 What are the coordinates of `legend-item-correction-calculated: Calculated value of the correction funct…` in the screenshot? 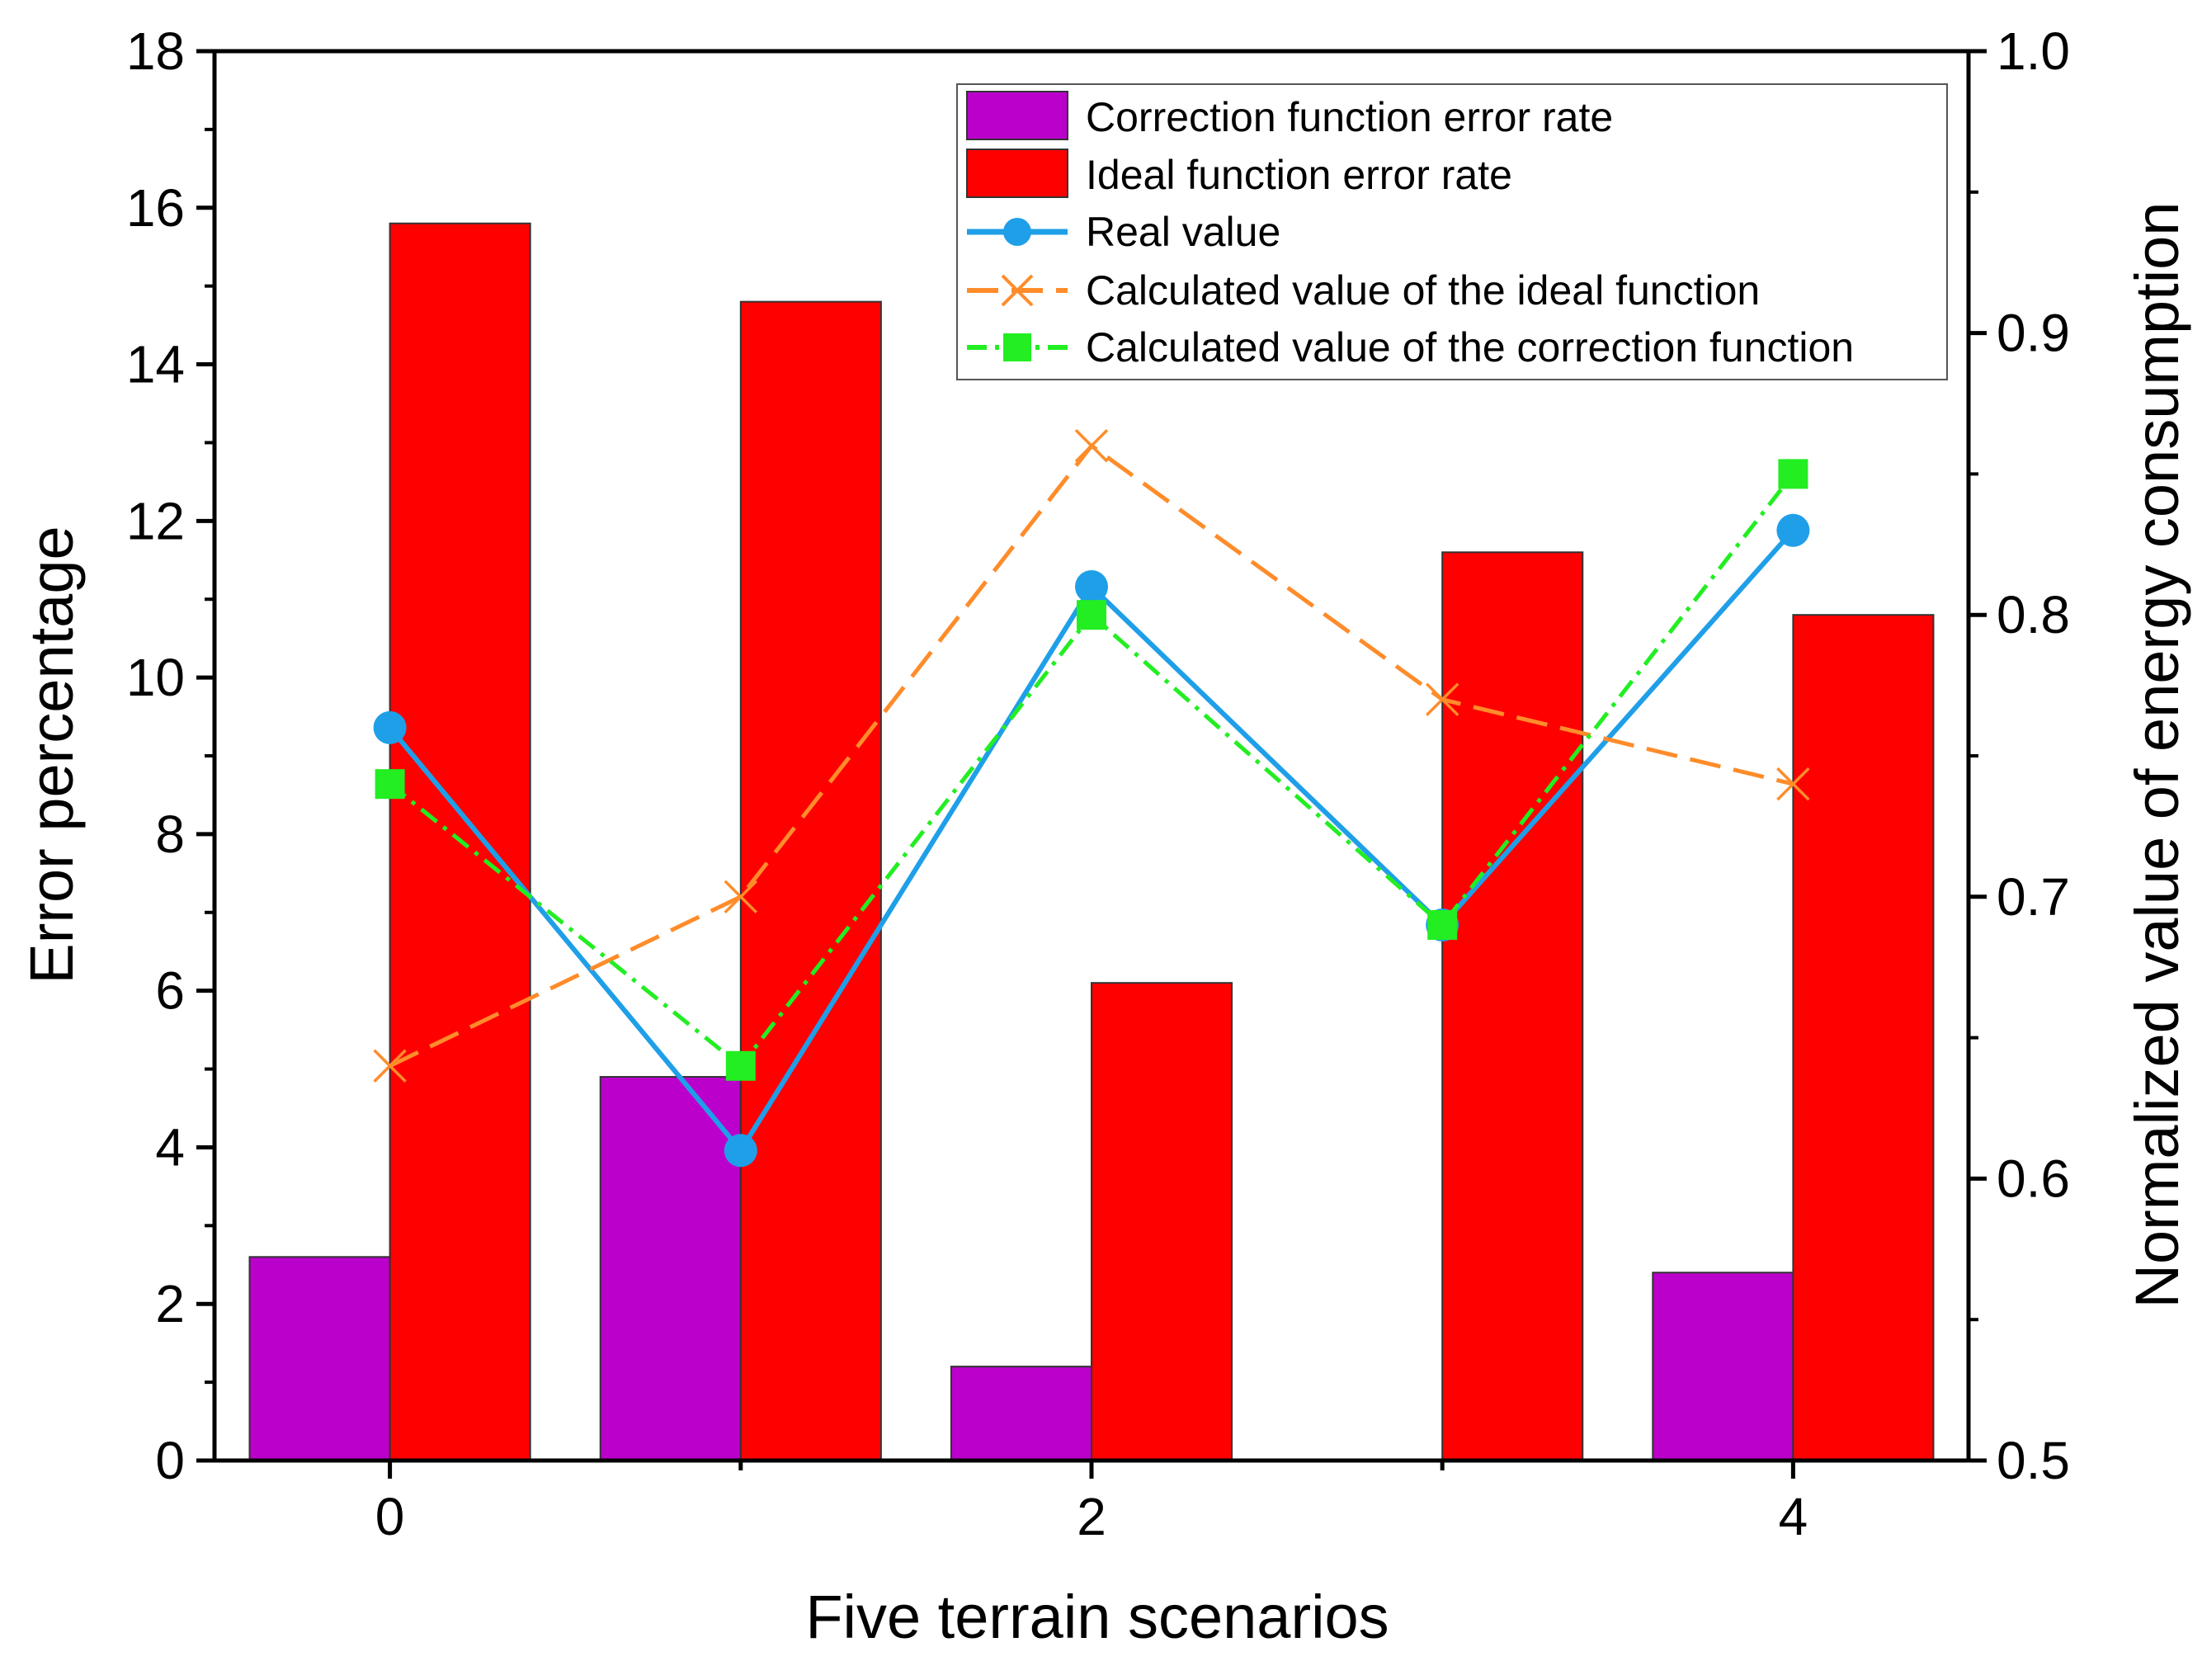 It's located at (1410, 347).